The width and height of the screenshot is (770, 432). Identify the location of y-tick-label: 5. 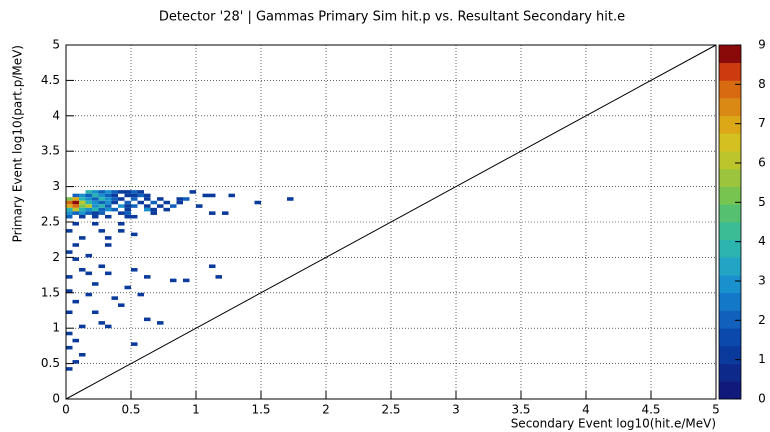
(56, 45).